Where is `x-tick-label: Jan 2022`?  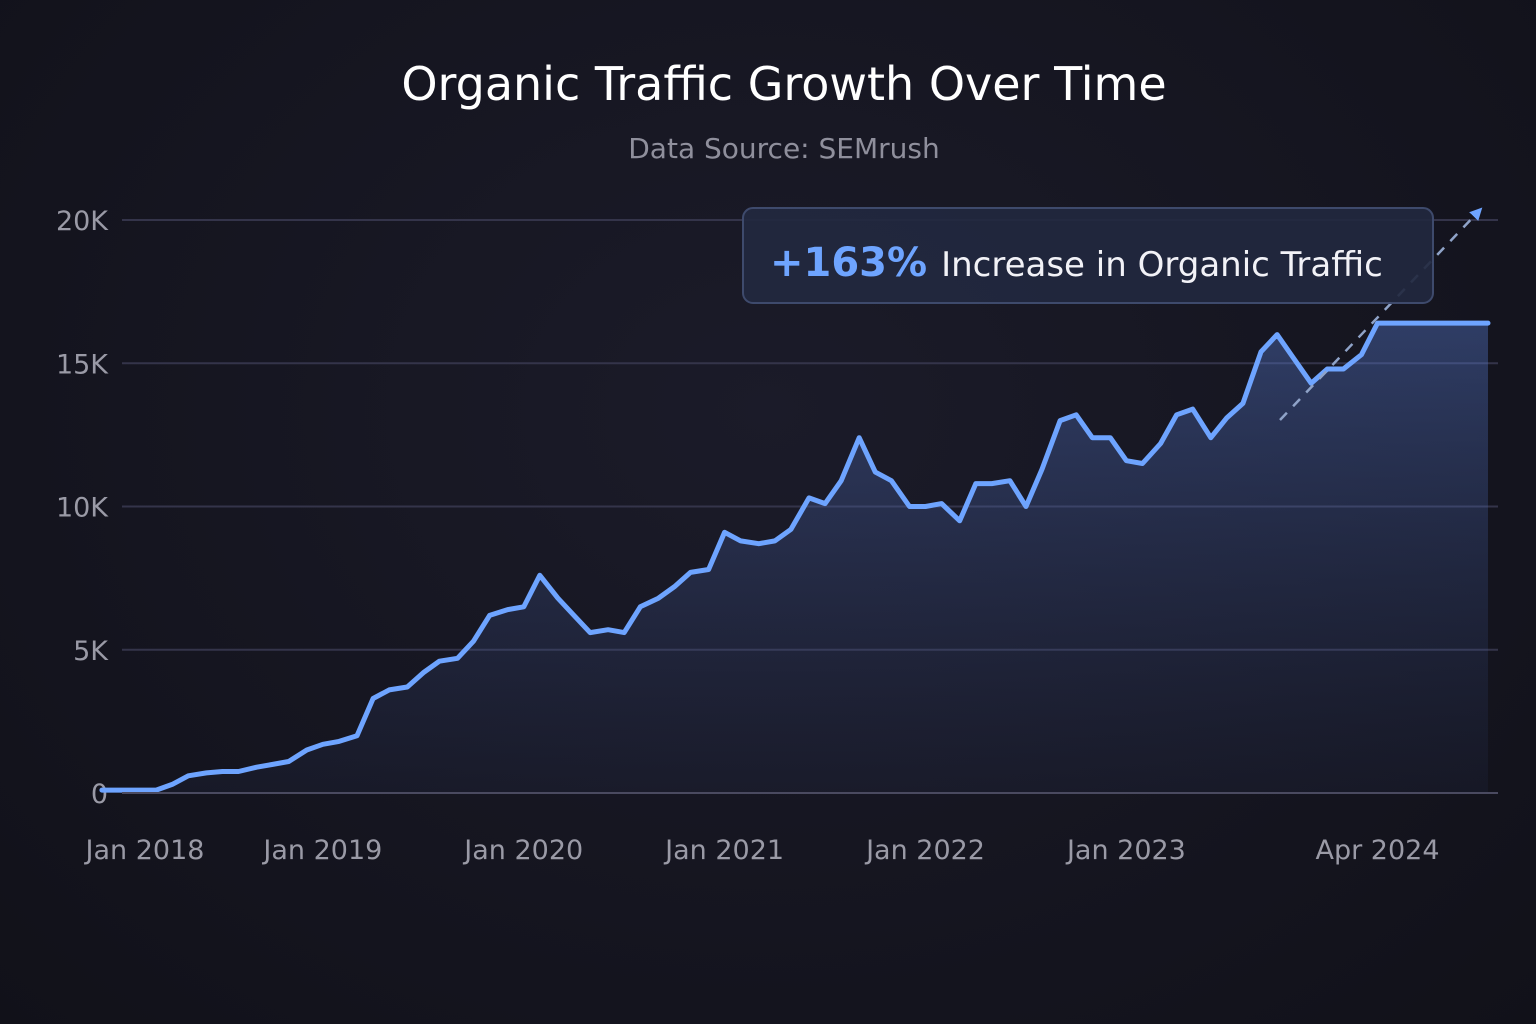 x-tick-label: Jan 2022 is located at coordinates (924, 850).